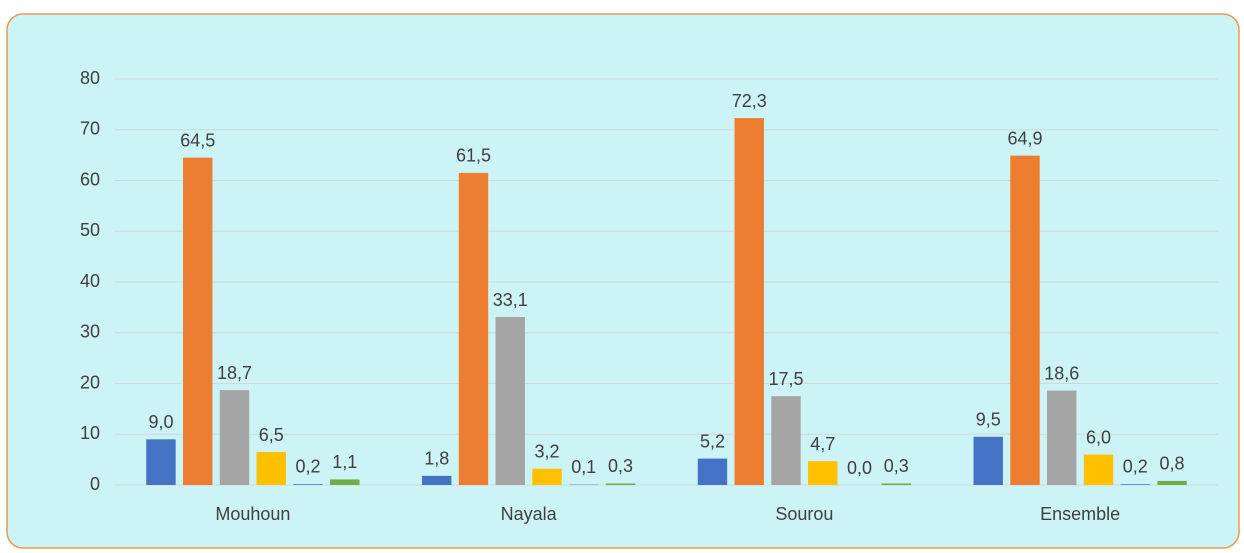  What do you see at coordinates (344, 462) in the screenshot?
I see `data-label: 1,1` at bounding box center [344, 462].